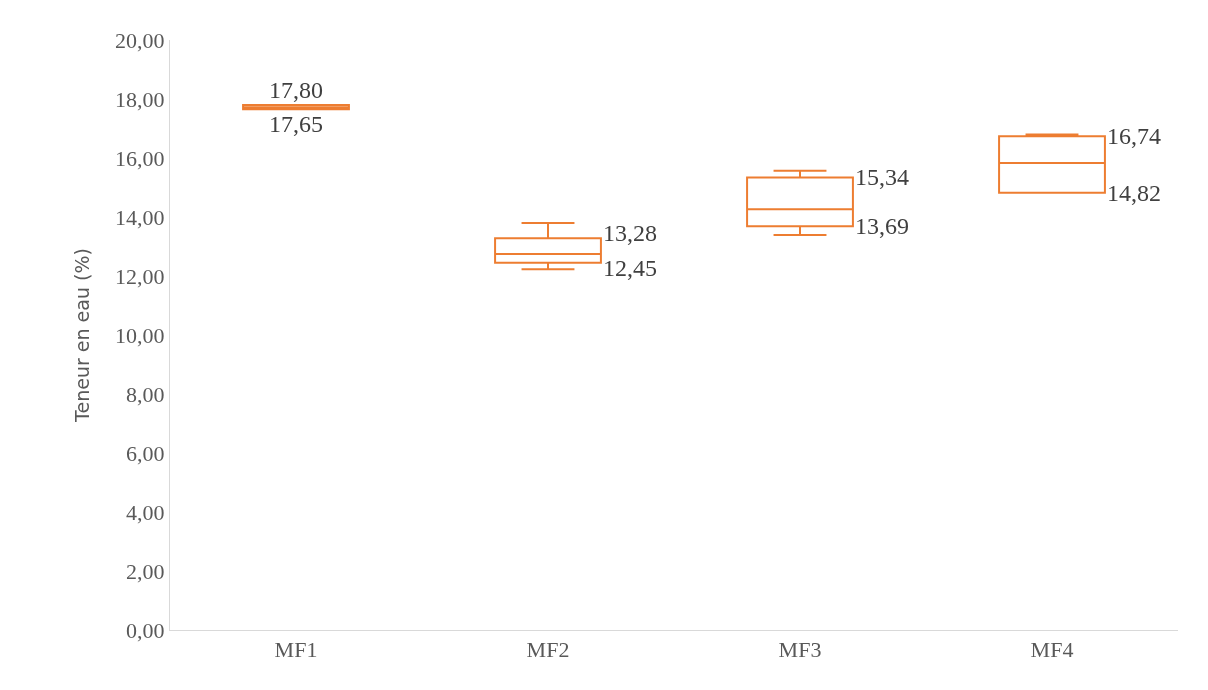  Describe the element at coordinates (882, 226) in the screenshot. I see `annotation: 13,69` at that location.